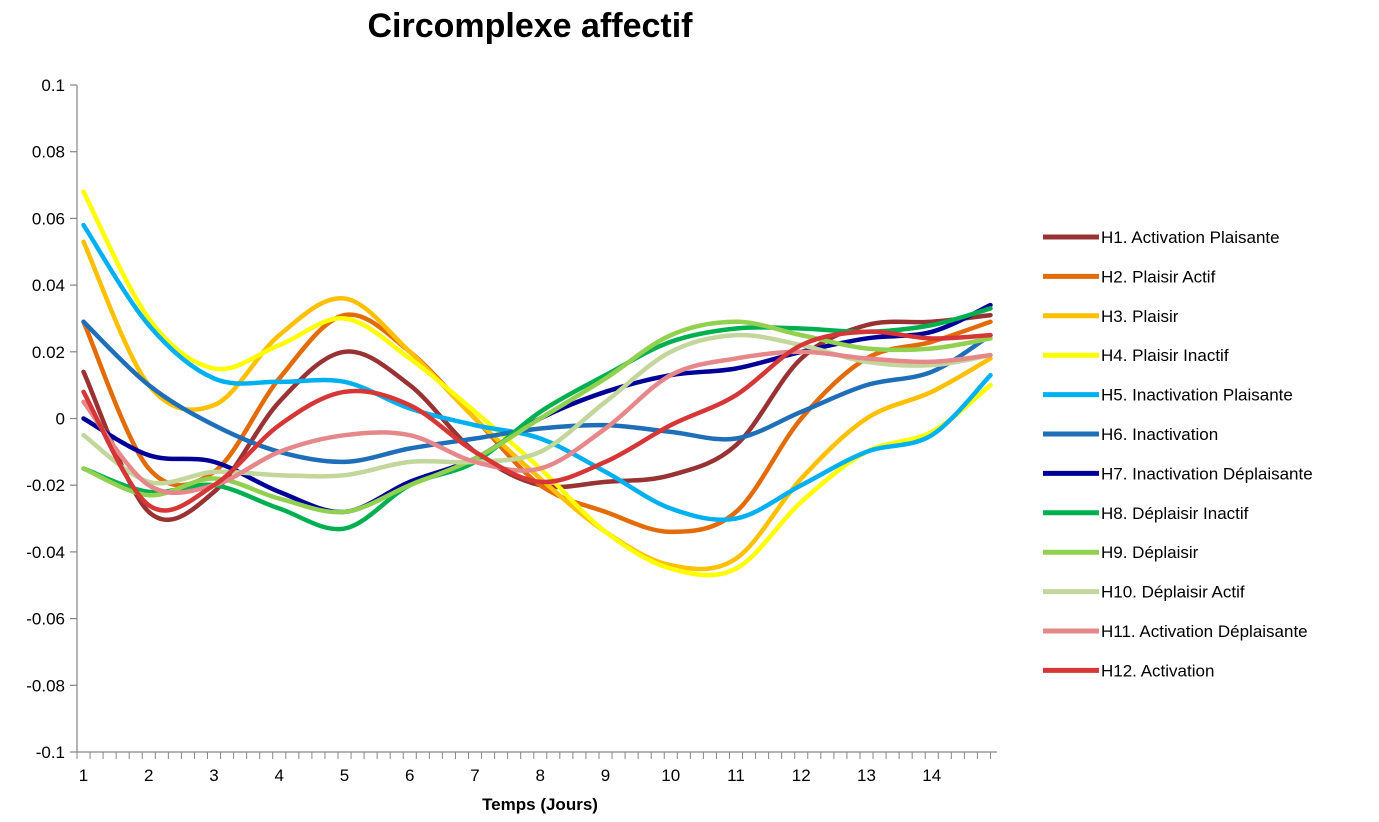 This screenshot has height=822, width=1379. I want to click on x-tick-label: 5, so click(344, 775).